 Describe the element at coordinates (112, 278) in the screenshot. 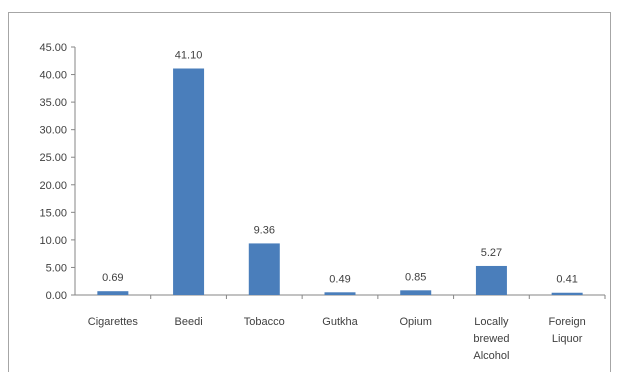

I see `bar-value-label: 0.69` at that location.